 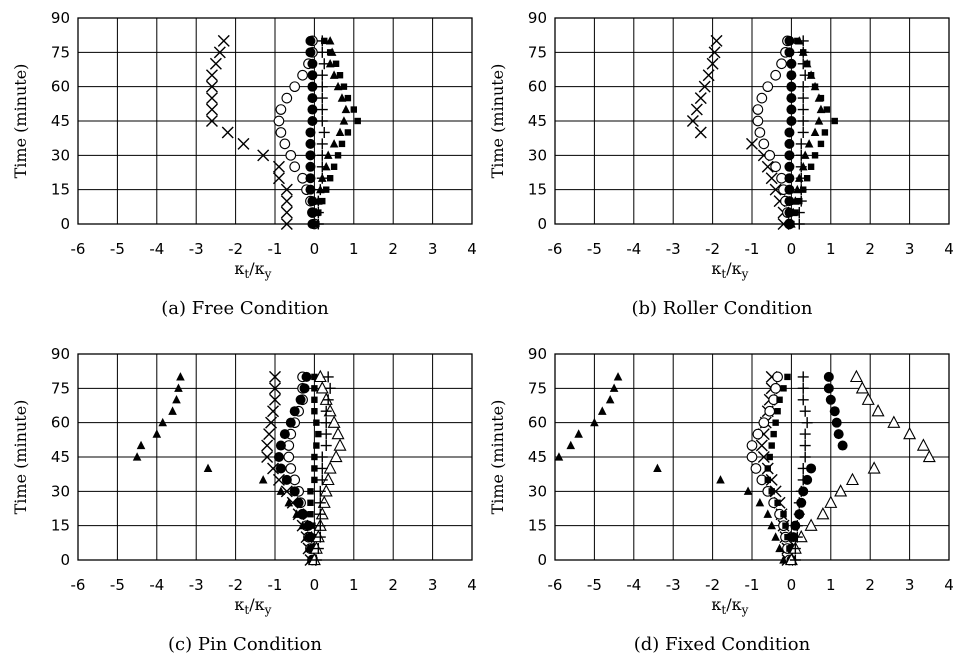 I want to click on y-axis-title: Time (minute), so click(x=497, y=457).